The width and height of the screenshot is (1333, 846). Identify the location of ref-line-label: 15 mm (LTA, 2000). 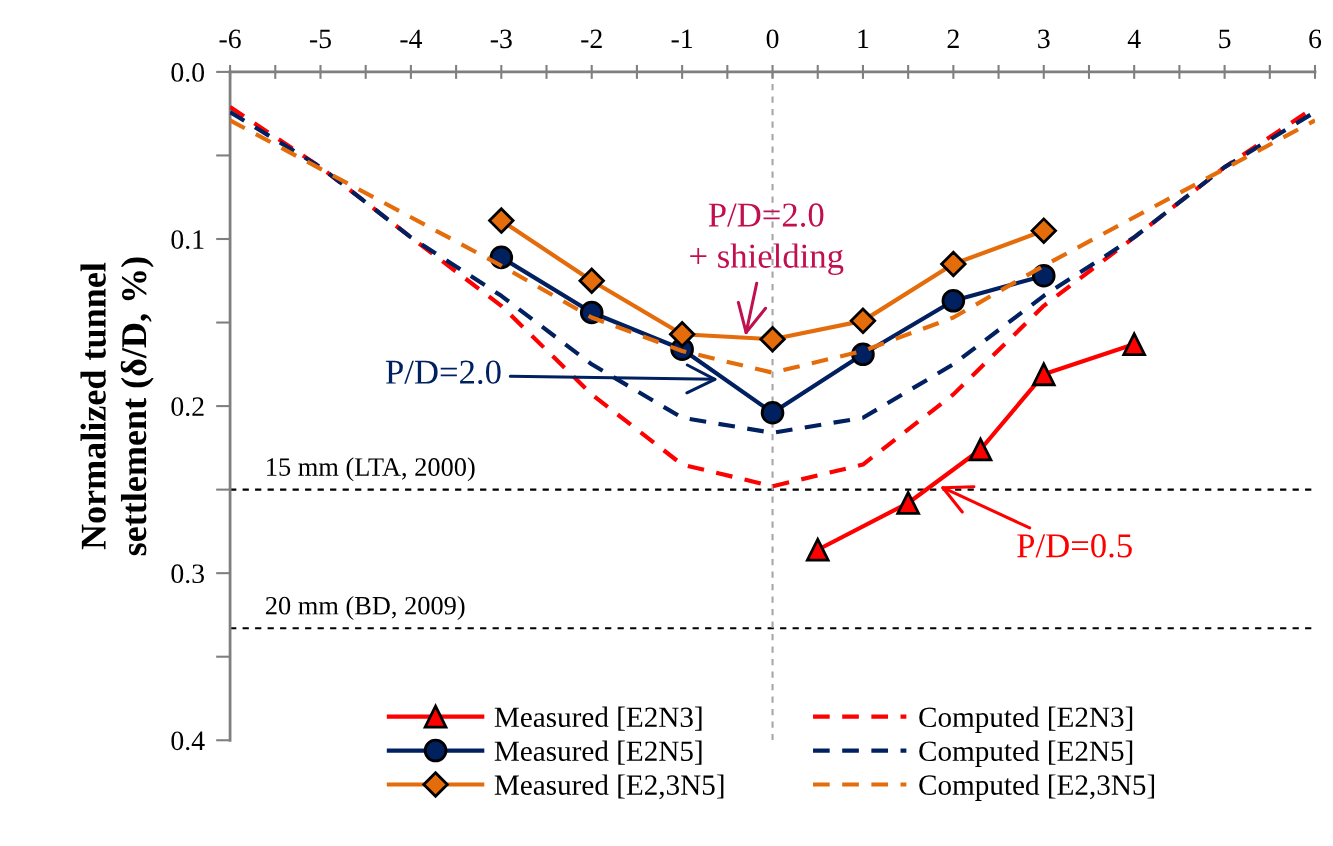
(371, 469).